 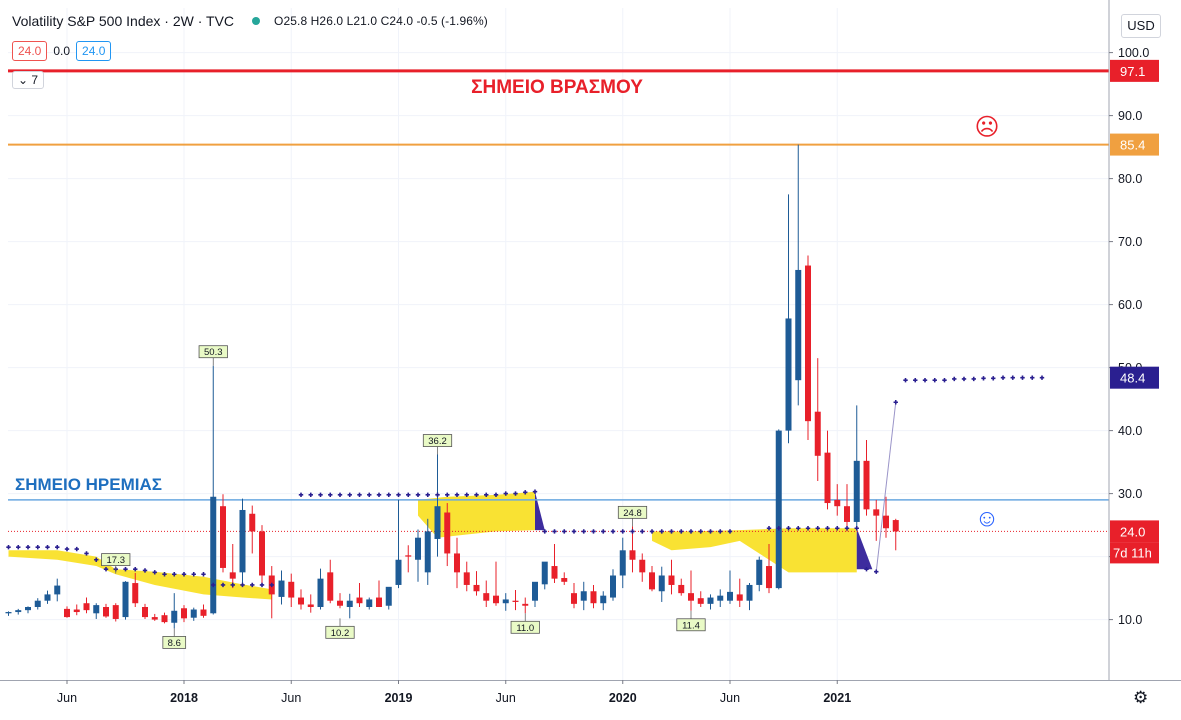 What do you see at coordinates (1133, 53) in the screenshot?
I see `price-tick-label: 100.0` at bounding box center [1133, 53].